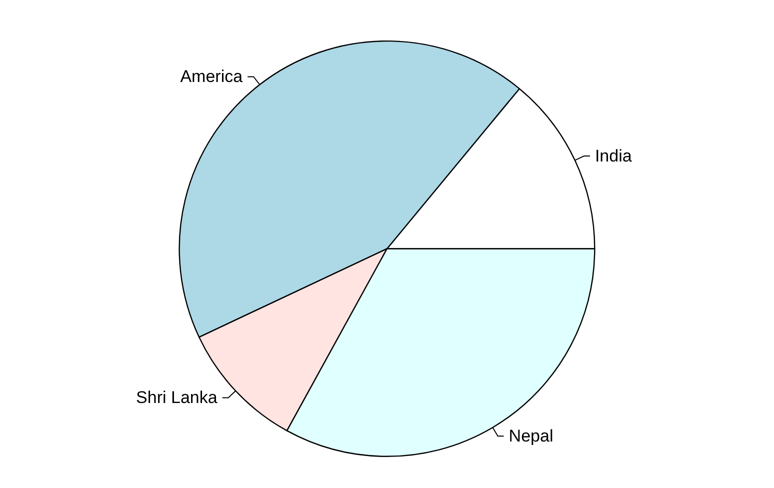 The height and width of the screenshot is (488, 774). What do you see at coordinates (531, 436) in the screenshot?
I see `slice-label: Nepal` at bounding box center [531, 436].